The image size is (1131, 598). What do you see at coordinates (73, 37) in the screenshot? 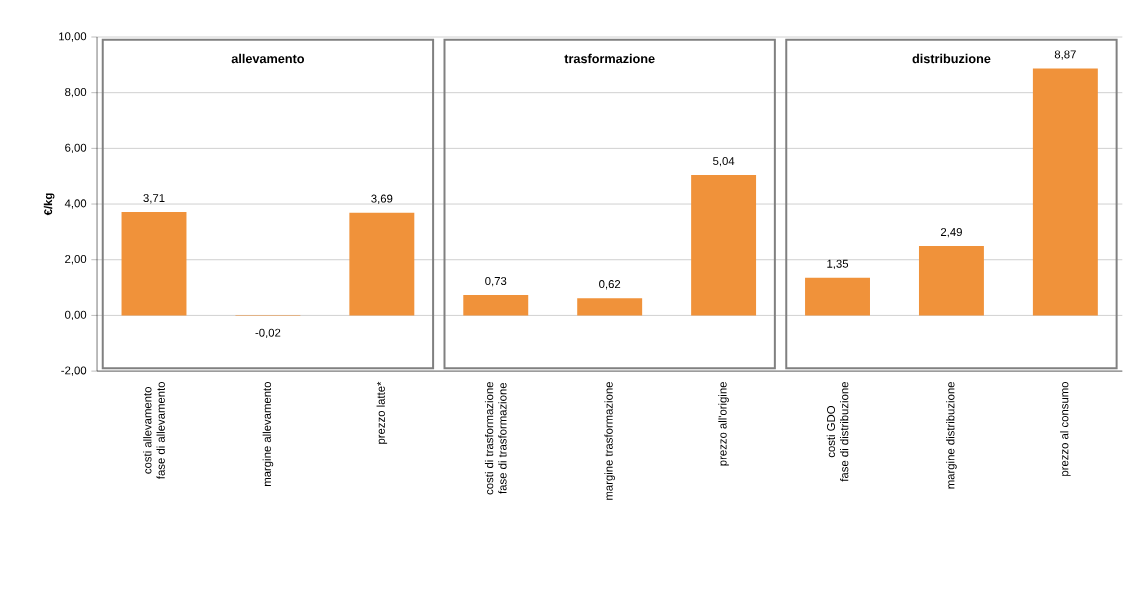
I see `y-tick-label: 10,00` at bounding box center [73, 37].